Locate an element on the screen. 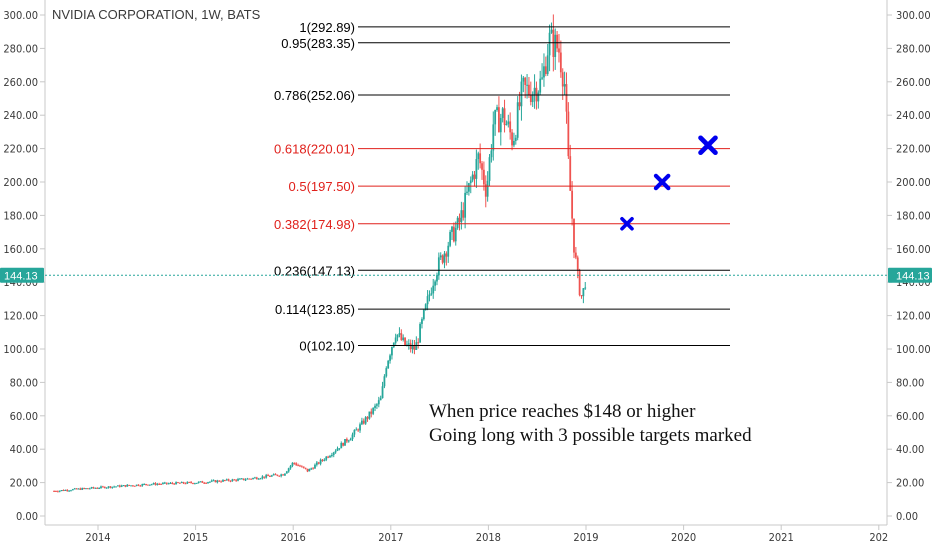  time-tick-label: 2020 is located at coordinates (683, 537).